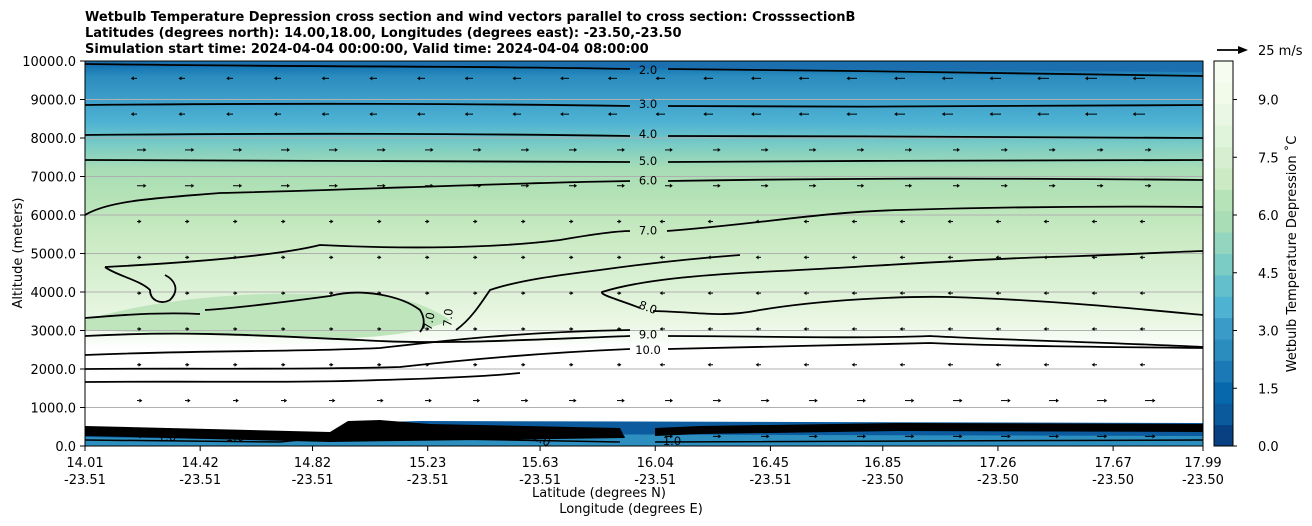 This screenshot has height=526, width=1312. Describe the element at coordinates (1113, 463) in the screenshot. I see `x-tick-label-lat: 17.67` at that location.